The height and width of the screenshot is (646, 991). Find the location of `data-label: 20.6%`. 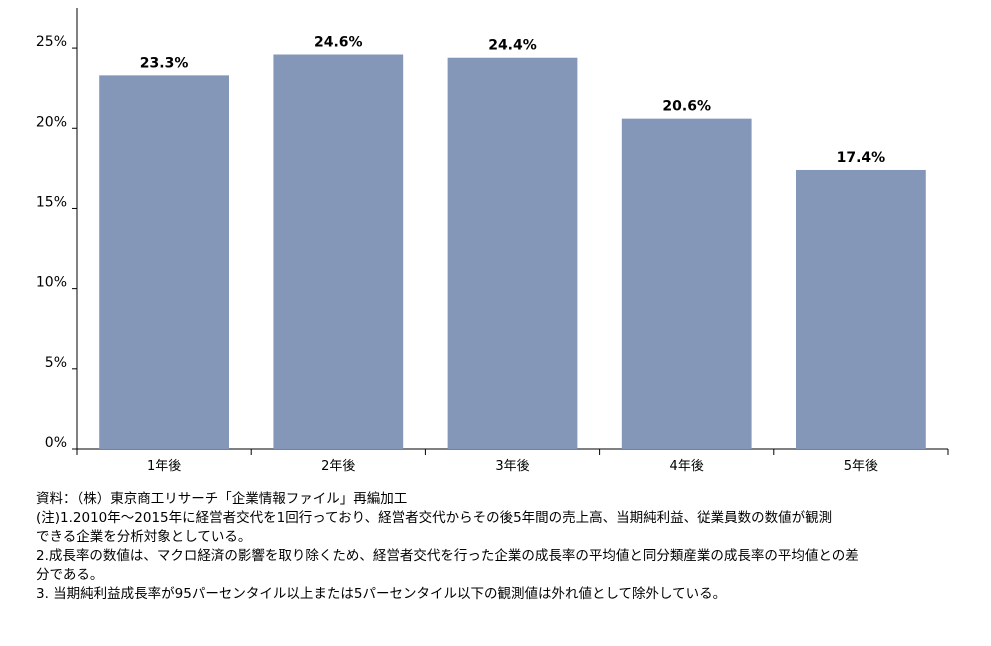

data-label: 20.6% is located at coordinates (686, 107).